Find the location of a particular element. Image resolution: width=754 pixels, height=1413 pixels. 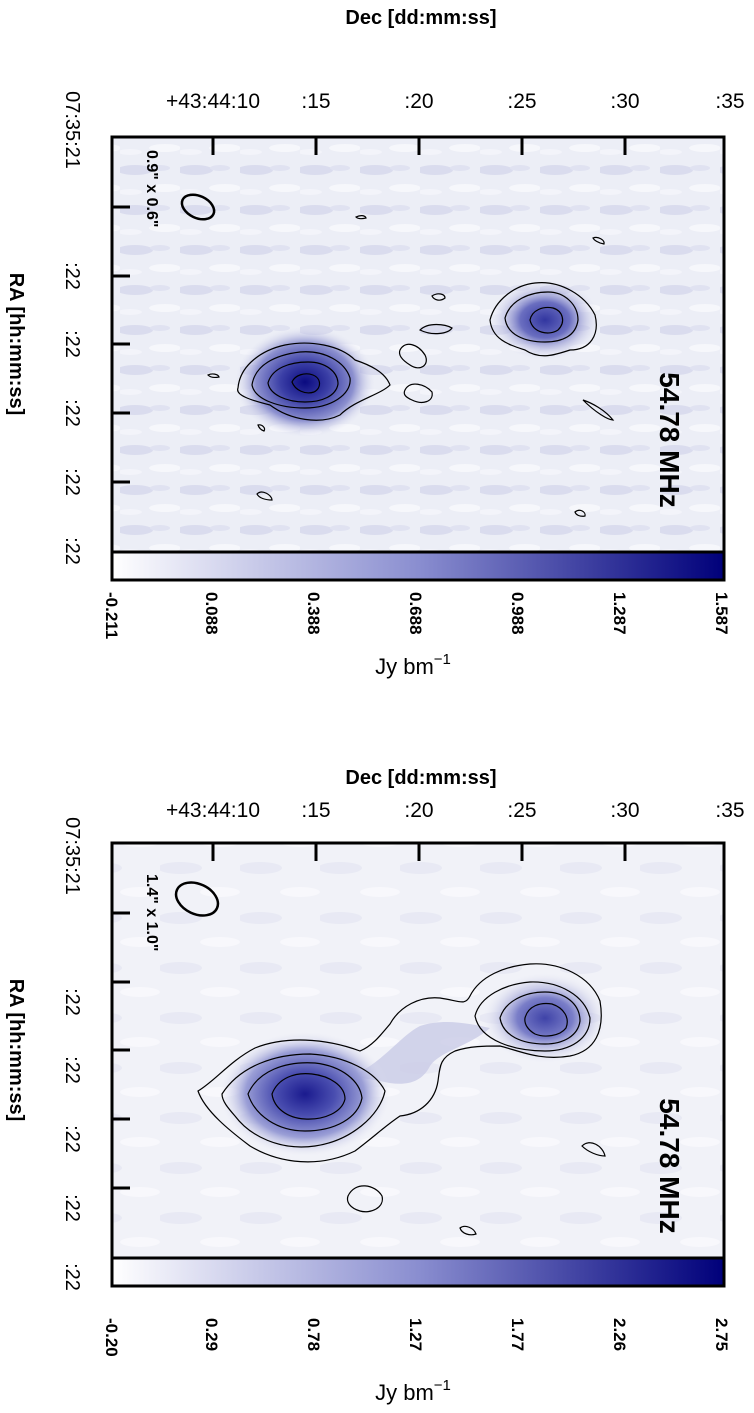

panel-2-colorbar-tick: 1.27 is located at coordinates (415, 1334).